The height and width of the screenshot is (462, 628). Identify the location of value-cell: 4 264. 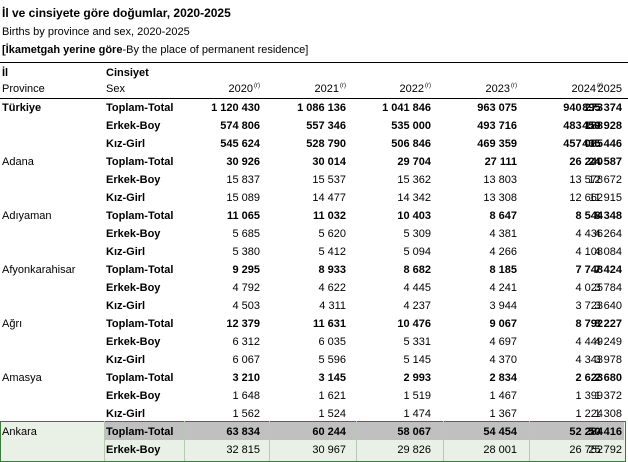
(608, 234).